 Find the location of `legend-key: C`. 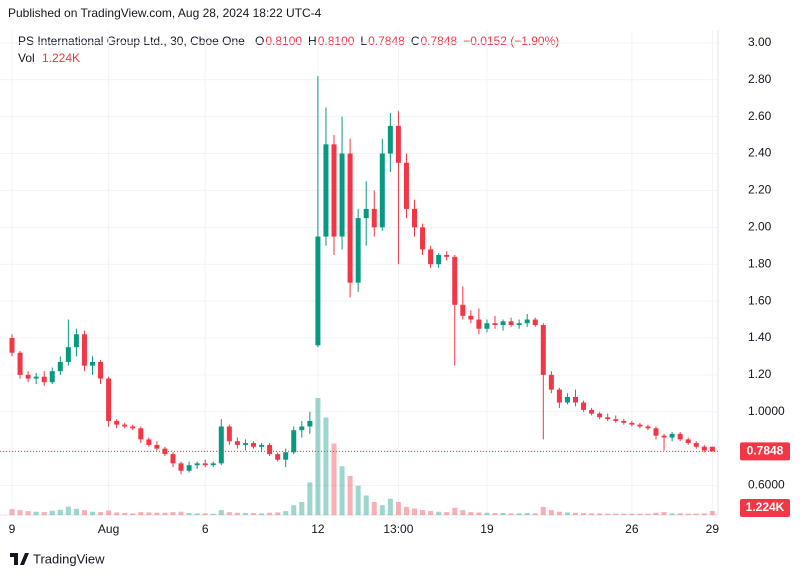

legend-key: C is located at coordinates (415, 41).